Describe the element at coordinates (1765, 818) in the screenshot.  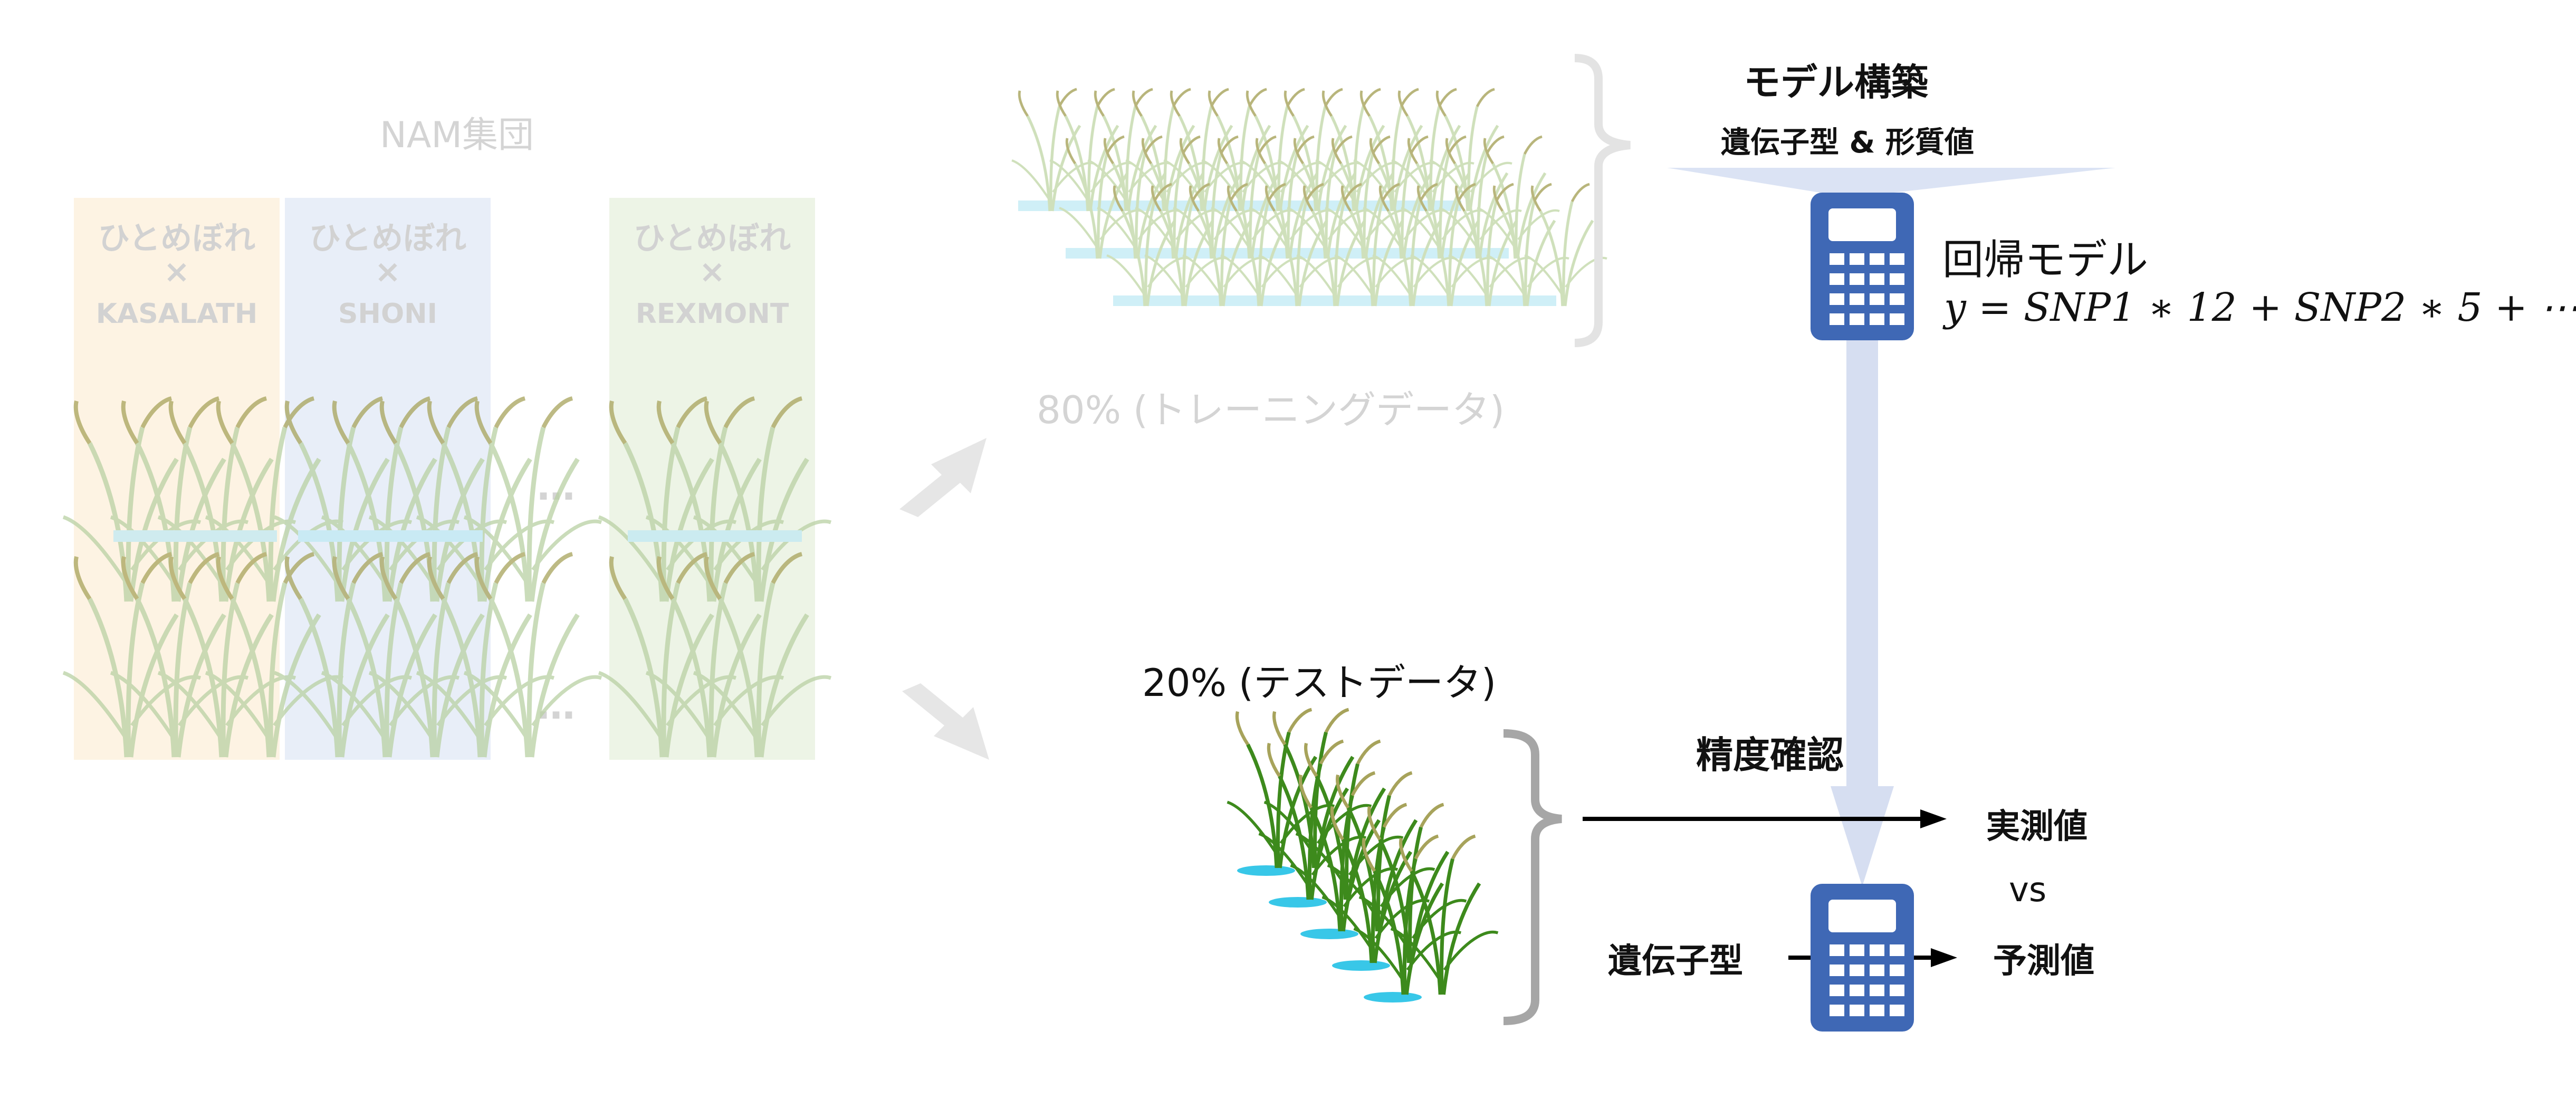
I see `observed-arrow` at that location.